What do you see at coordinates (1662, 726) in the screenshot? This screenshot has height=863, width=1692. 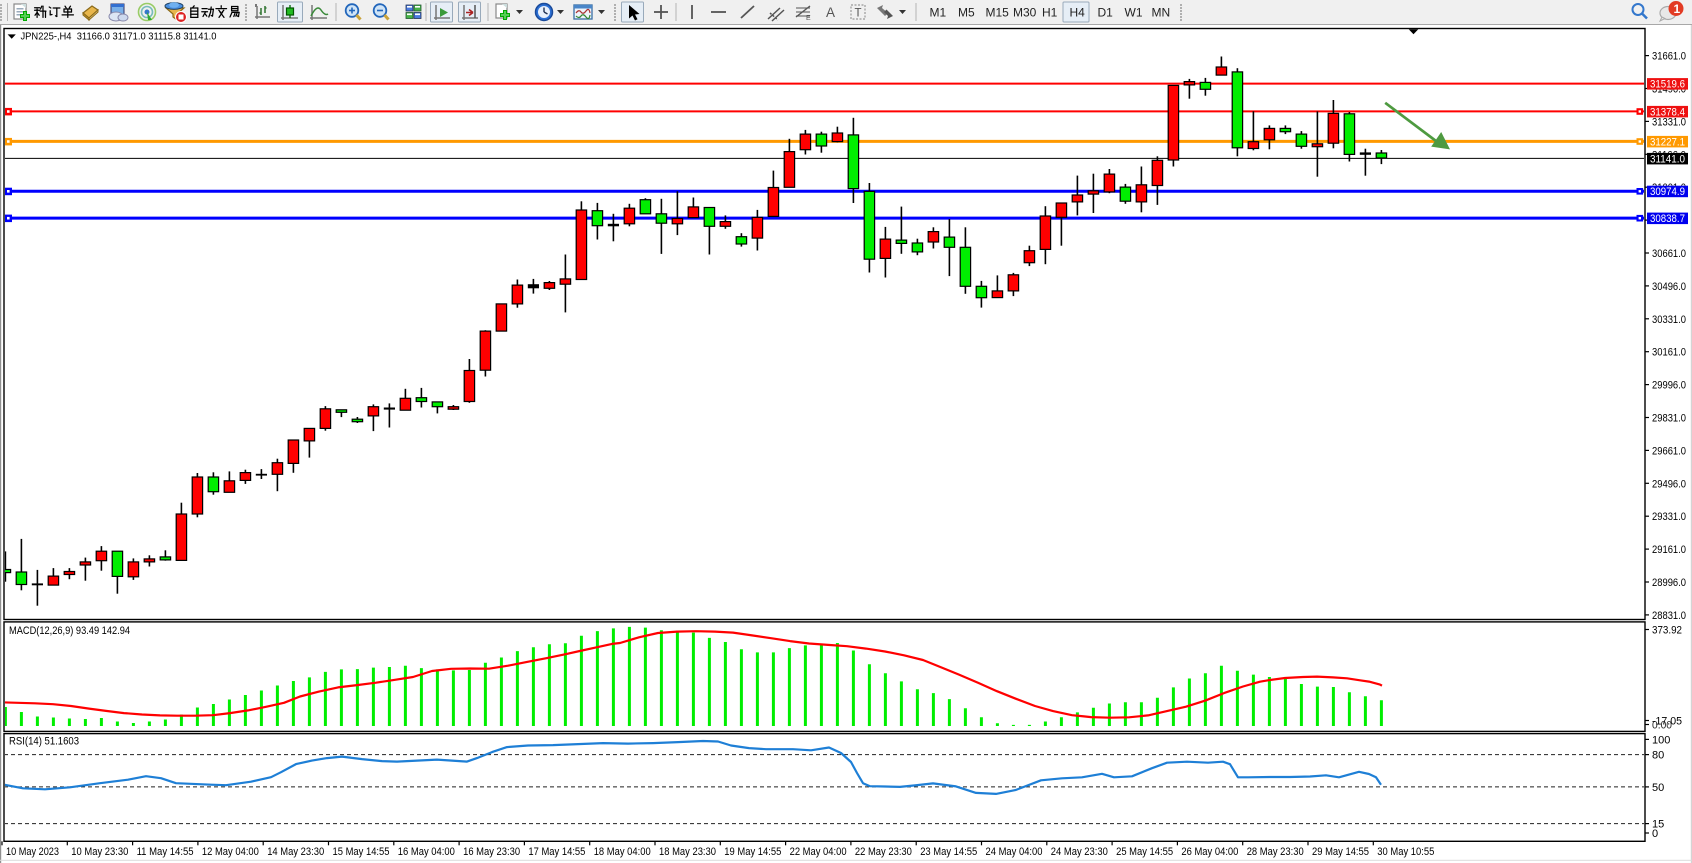 I see `svg-text: 0.00` at bounding box center [1662, 726].